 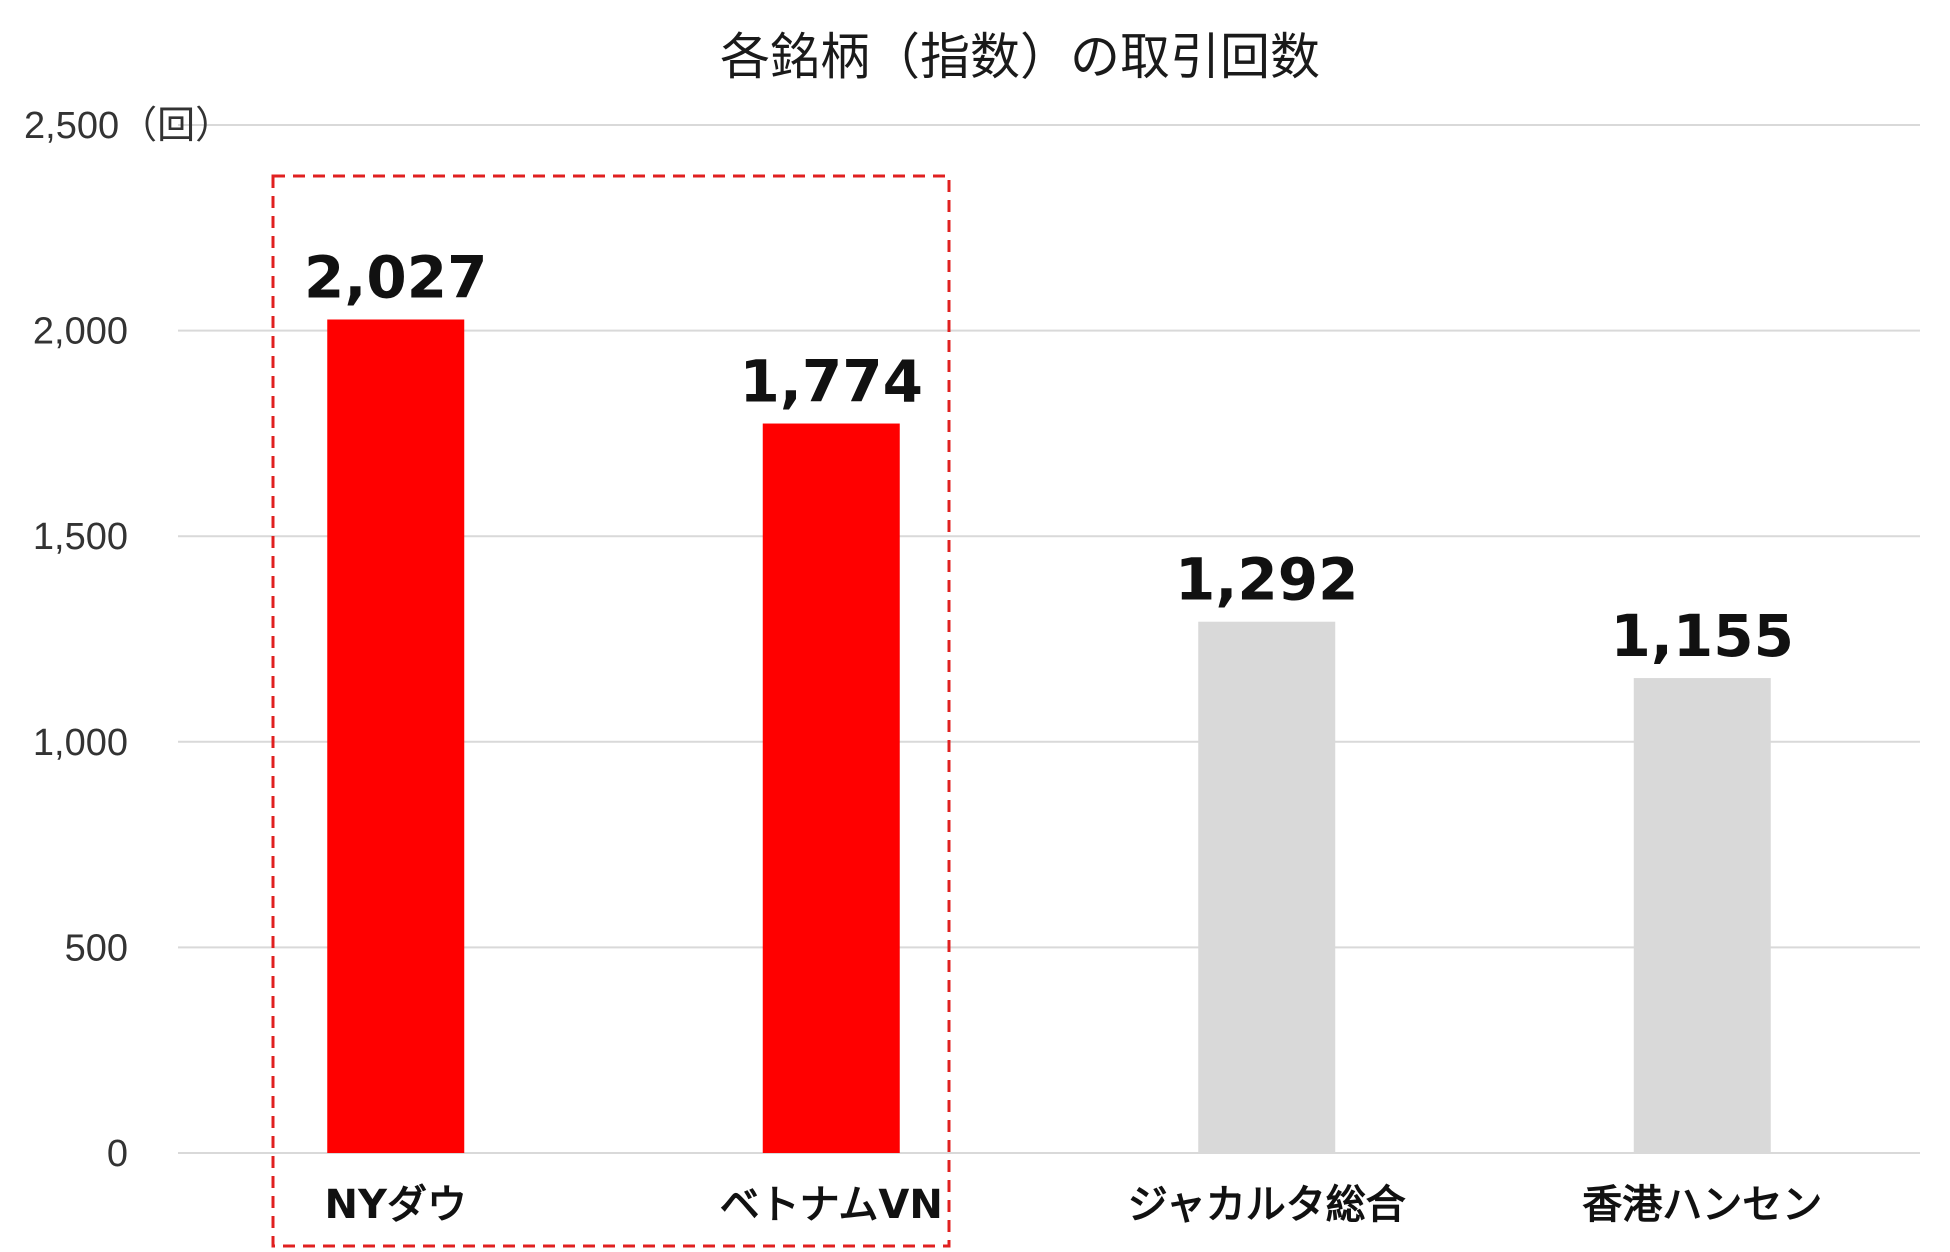 What do you see at coordinates (1702, 1205) in the screenshot?
I see `x-category-label: 香港ハンセン` at bounding box center [1702, 1205].